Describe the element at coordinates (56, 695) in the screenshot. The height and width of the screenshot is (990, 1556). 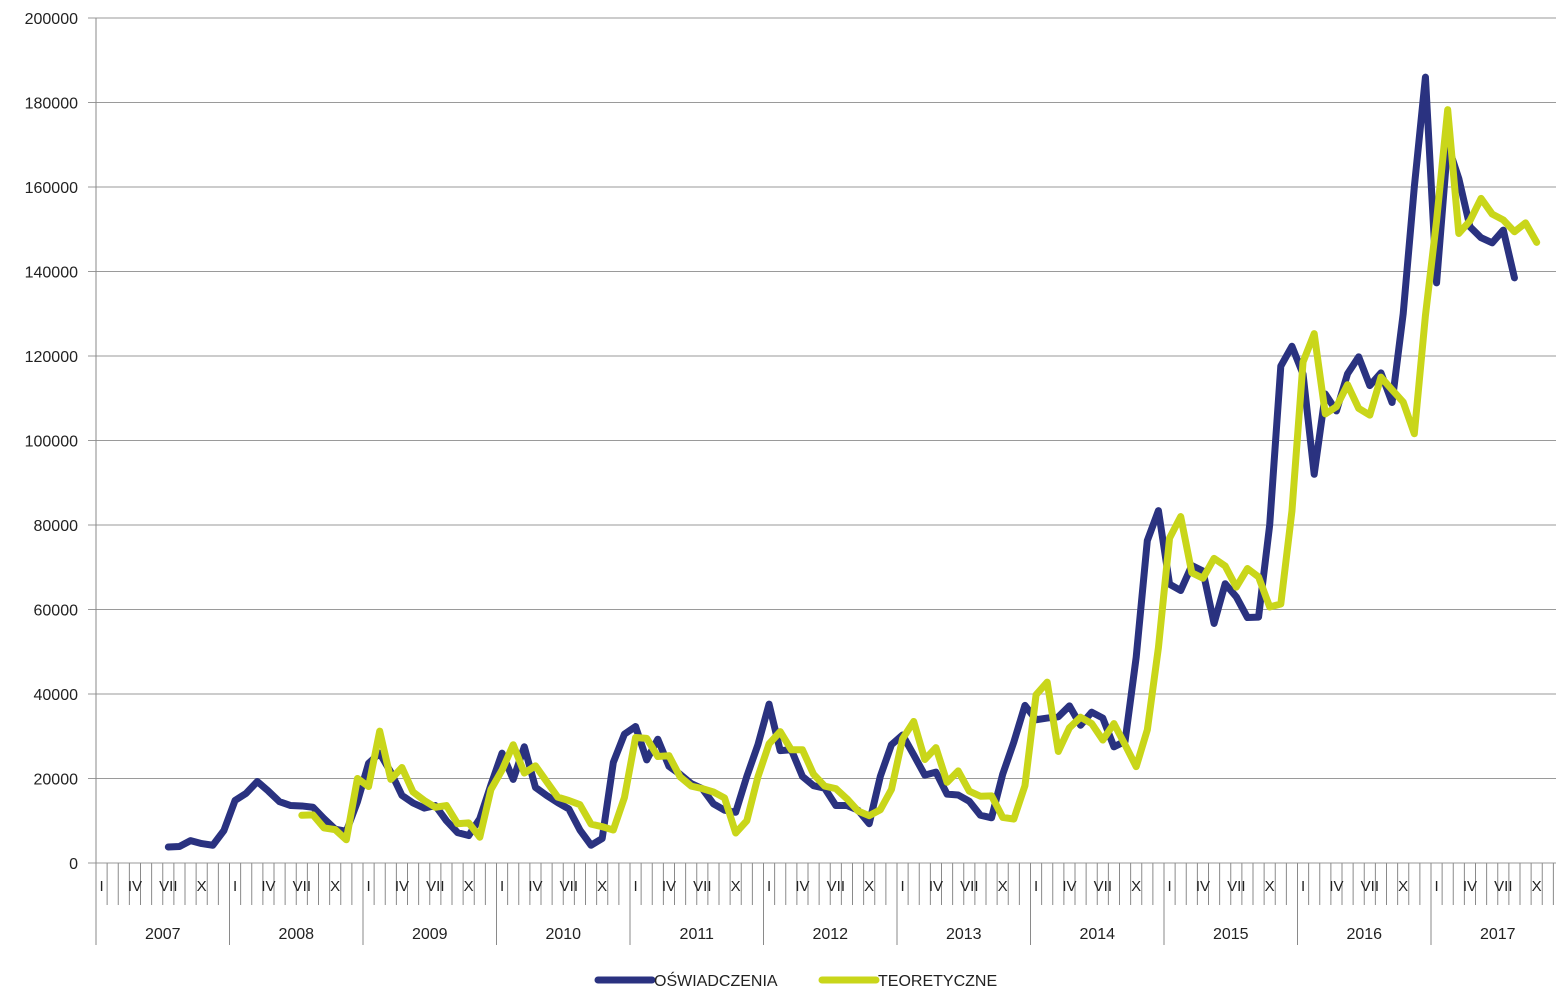
I see `y-tick-label: 40000` at that location.